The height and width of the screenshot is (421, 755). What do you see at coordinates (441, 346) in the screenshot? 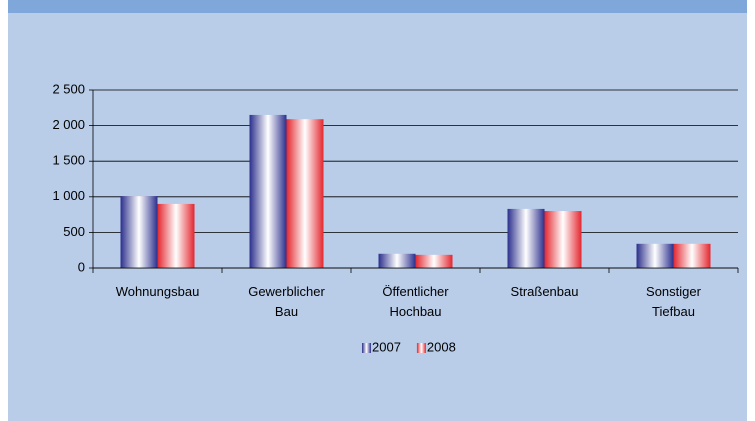
I see `legend-label: 2008` at bounding box center [441, 346].